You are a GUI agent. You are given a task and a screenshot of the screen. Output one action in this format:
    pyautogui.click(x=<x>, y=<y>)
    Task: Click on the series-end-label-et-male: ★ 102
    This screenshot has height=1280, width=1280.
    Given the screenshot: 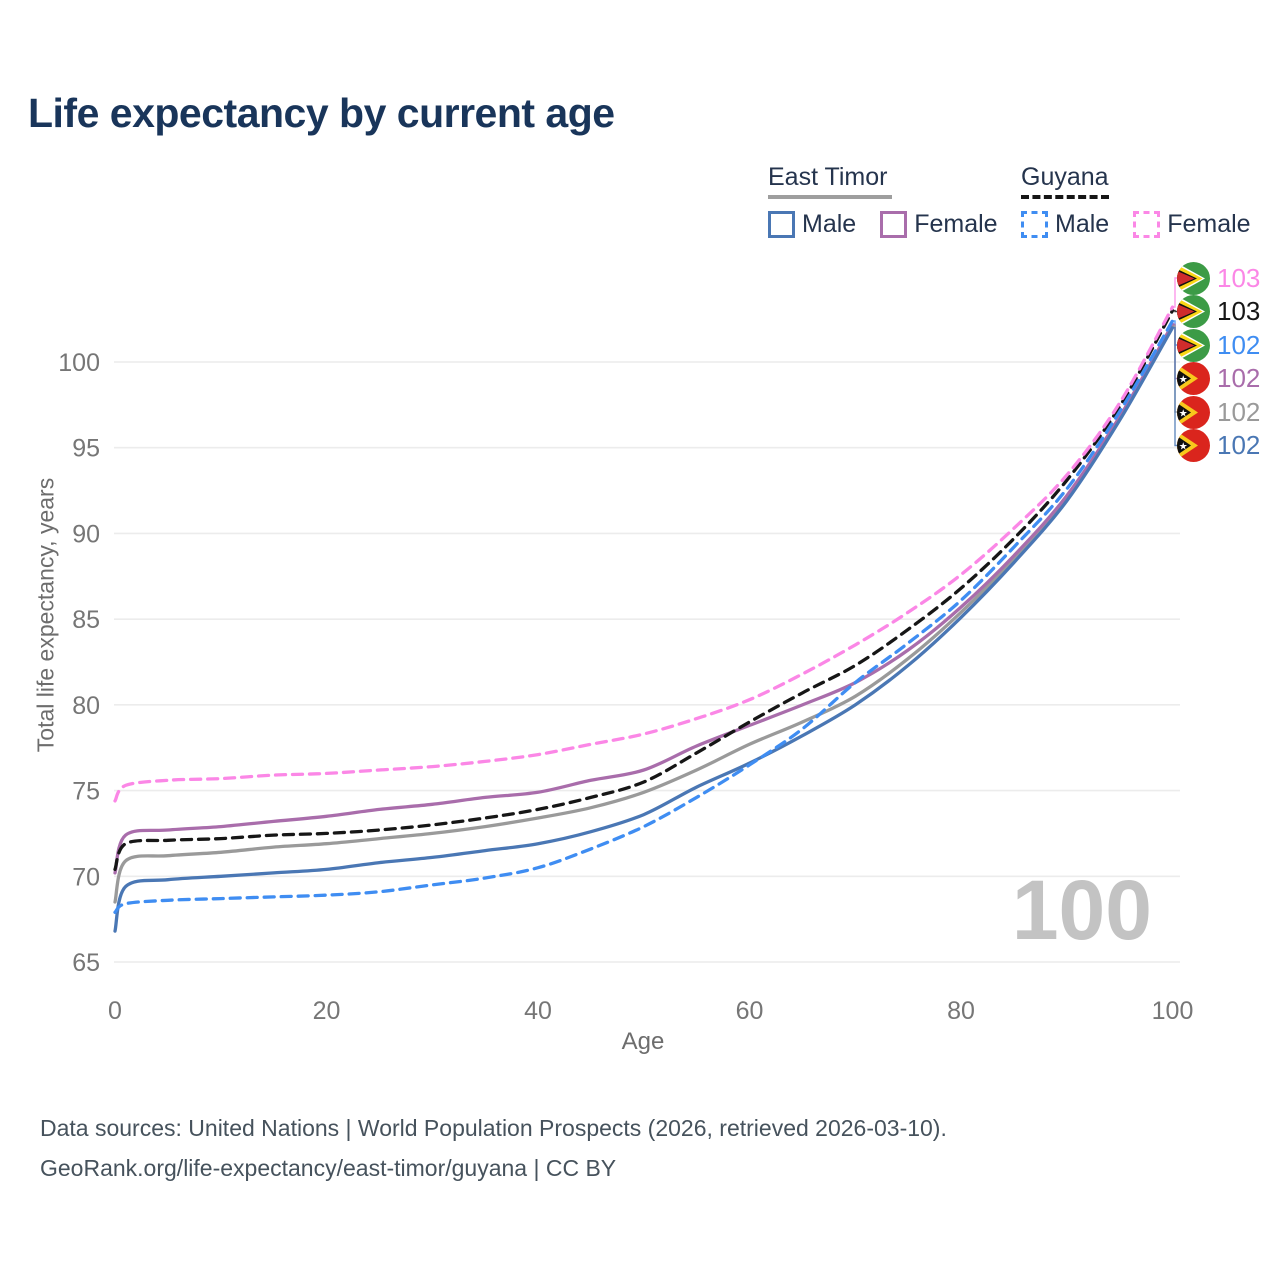 What is the action you would take?
    pyautogui.click(x=1218, y=445)
    